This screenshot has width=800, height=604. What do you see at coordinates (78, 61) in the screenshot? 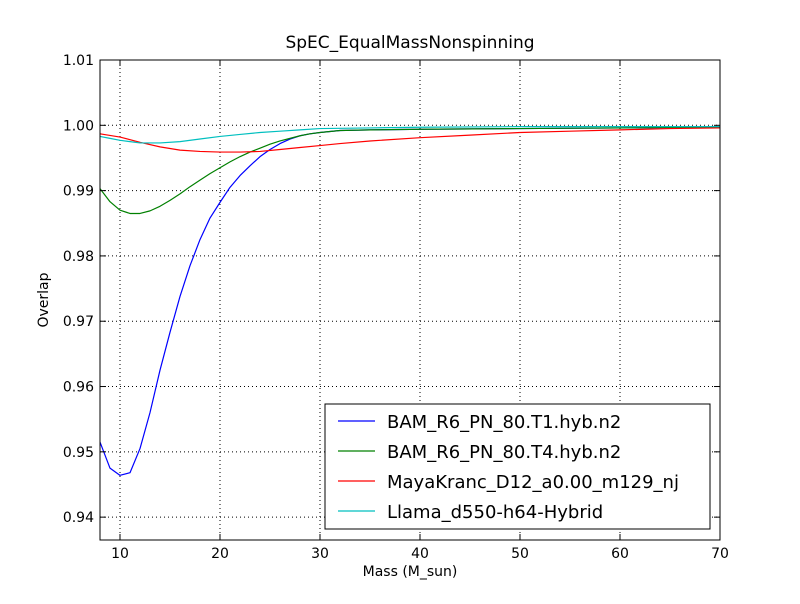
I see `y-tick-label: 1.01` at bounding box center [78, 61].